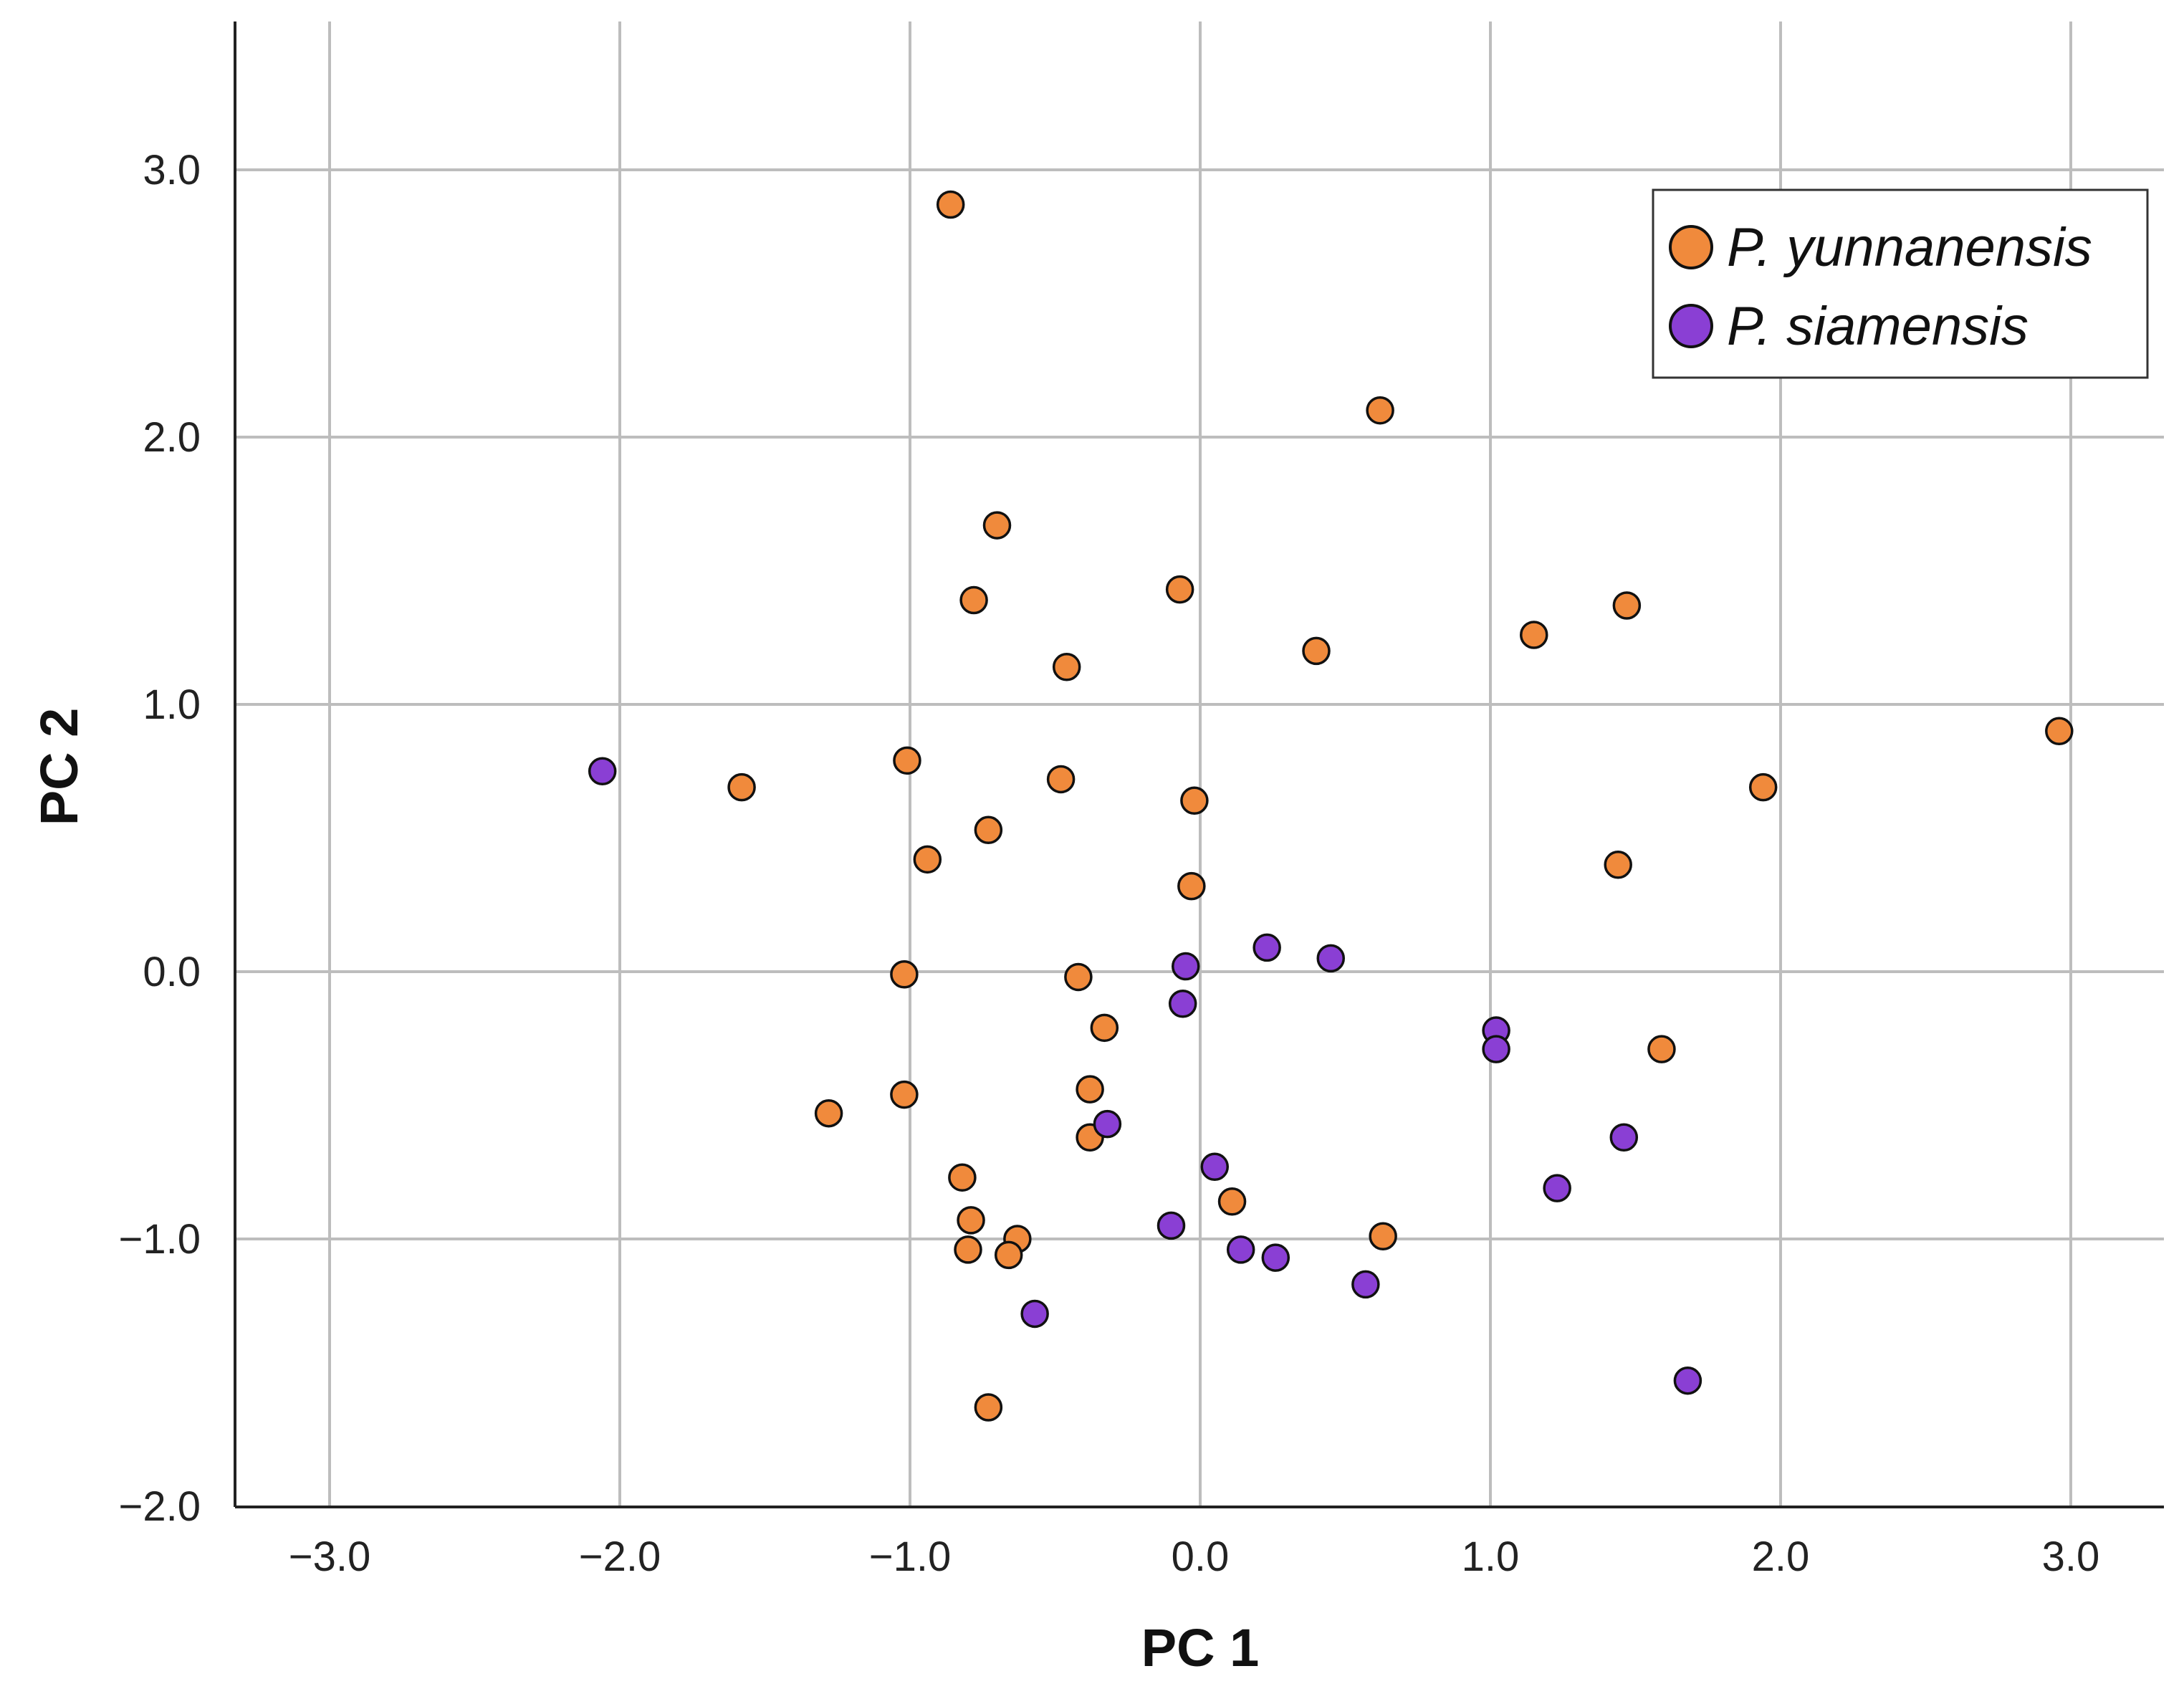 This screenshot has height=1699, width=2184. I want to click on legend-label-p-yunnanensis: P. yunnanensis, so click(1909, 247).